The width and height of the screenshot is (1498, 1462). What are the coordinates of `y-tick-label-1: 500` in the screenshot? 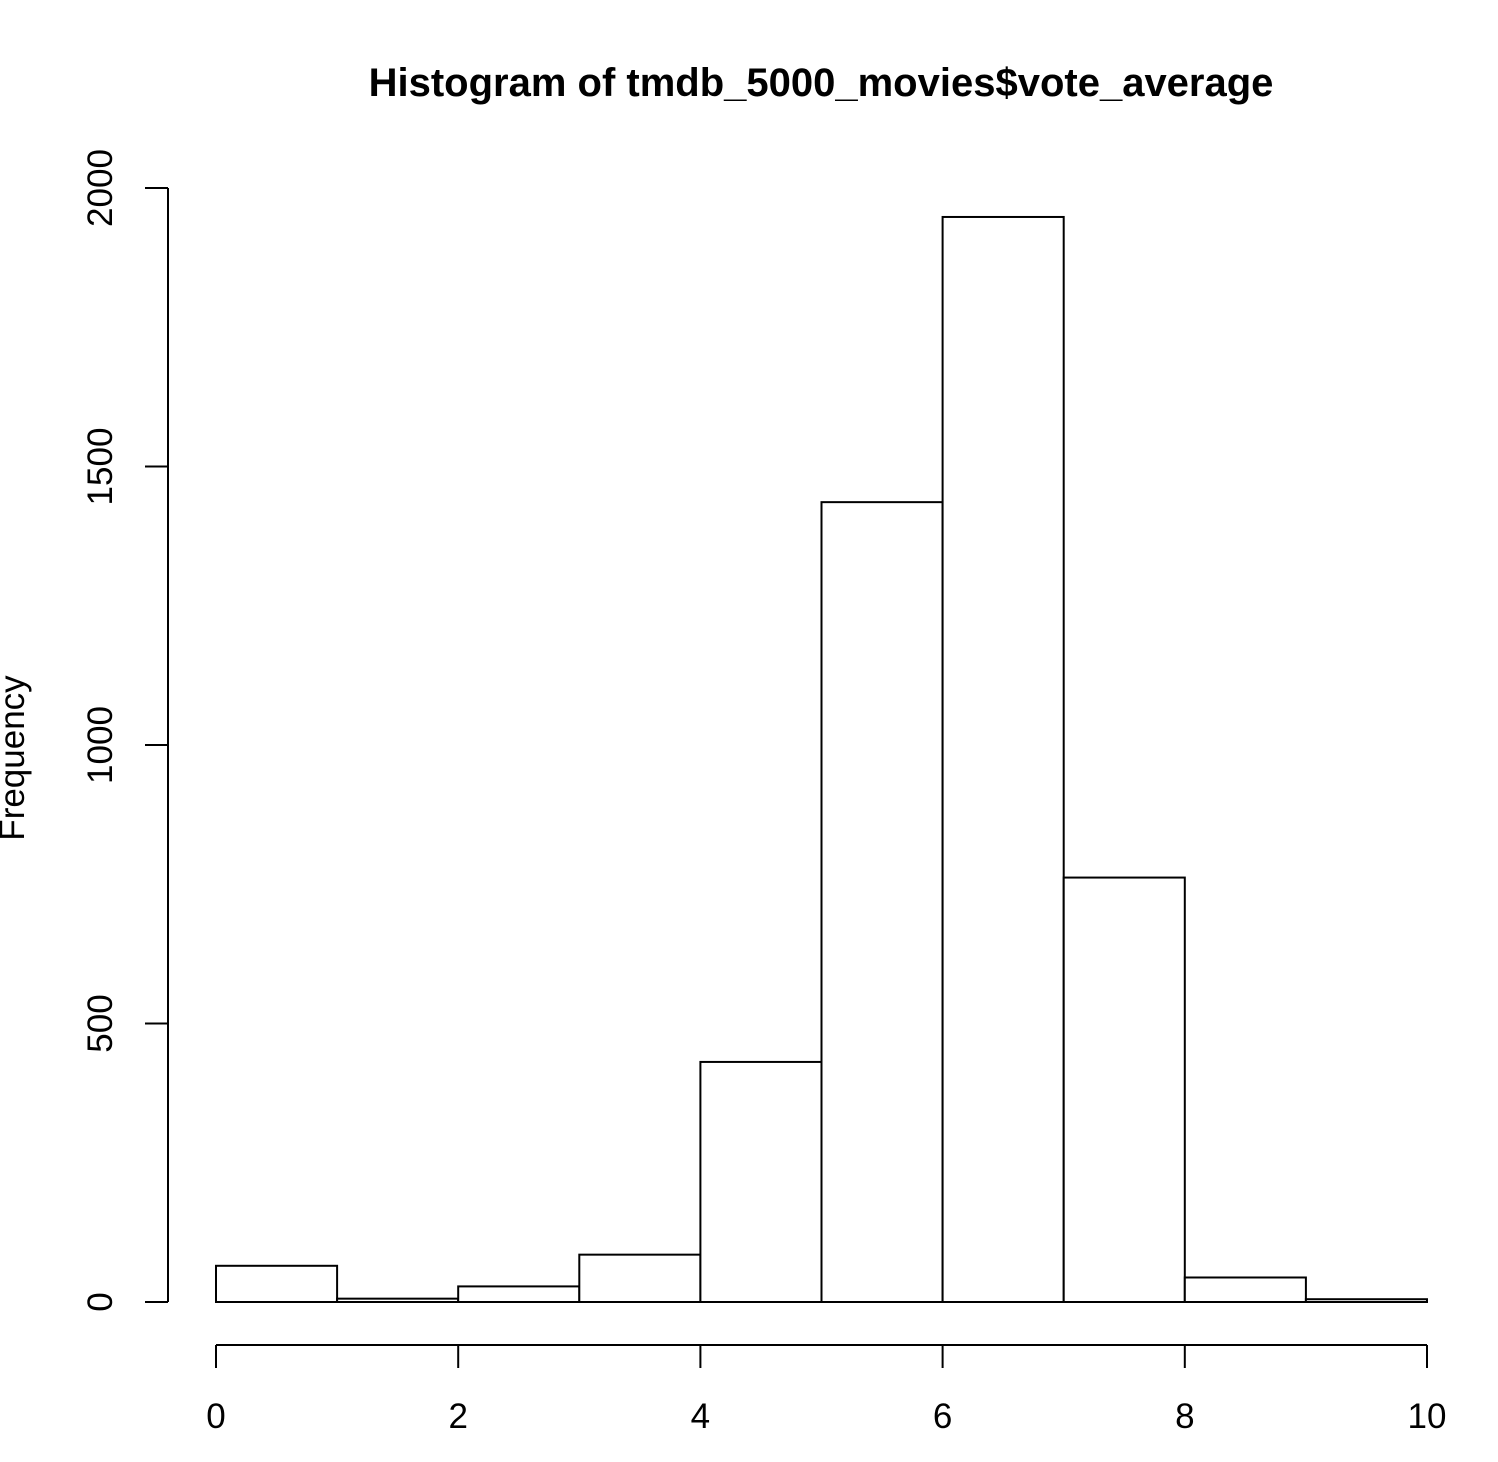 It's located at (100, 1023).